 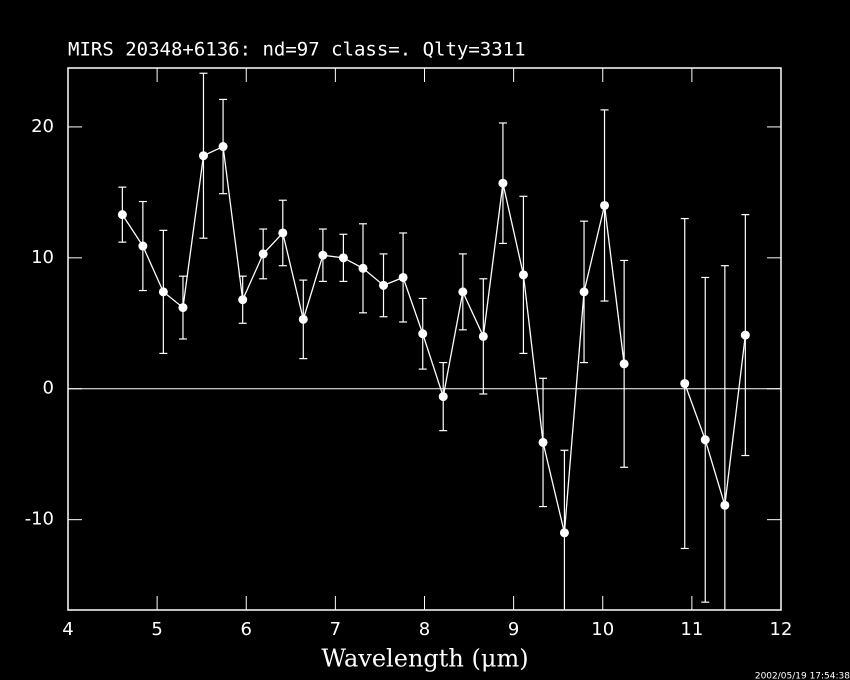 I want to click on x-axis-label: Wavelength (μm), so click(x=424, y=659).